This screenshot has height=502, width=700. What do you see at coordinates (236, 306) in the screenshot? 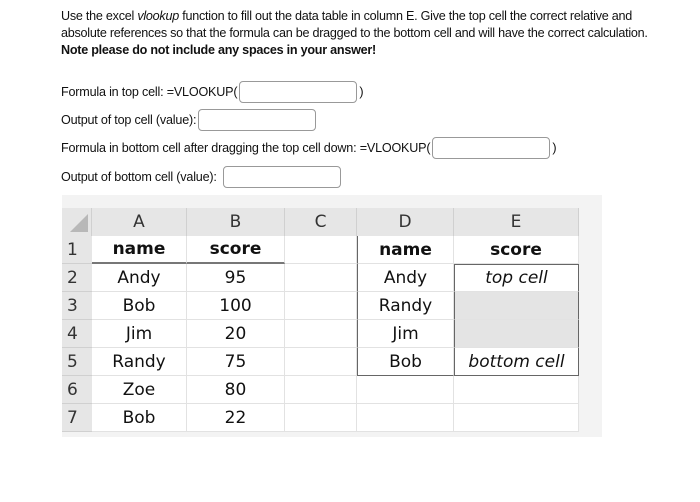
I see `cell-b3: 100` at bounding box center [236, 306].